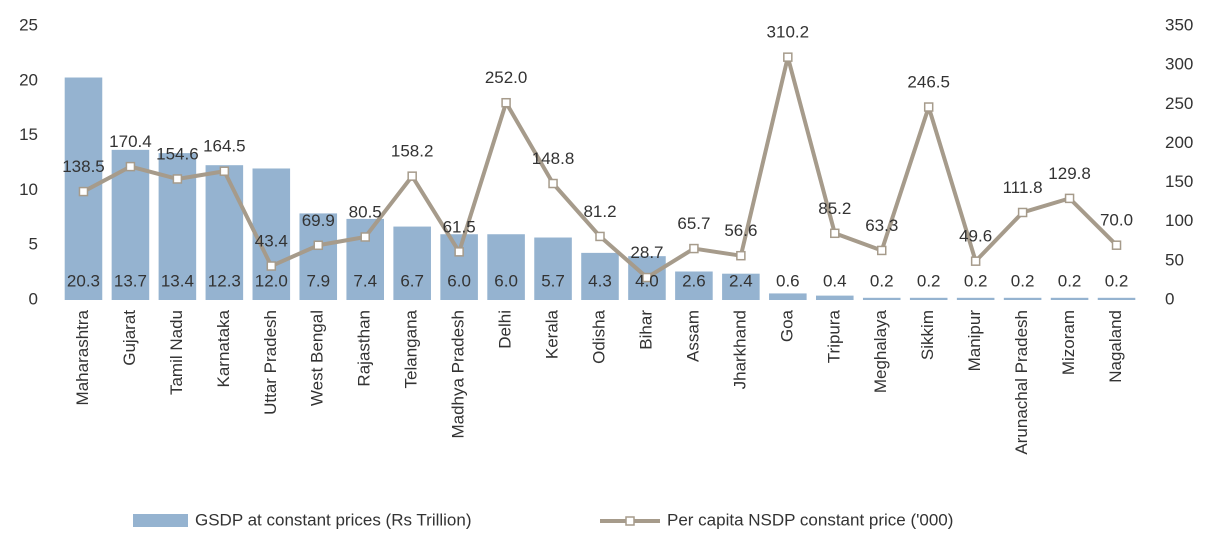  Describe the element at coordinates (646, 252) in the screenshot. I see `data-label: 28.7` at that location.